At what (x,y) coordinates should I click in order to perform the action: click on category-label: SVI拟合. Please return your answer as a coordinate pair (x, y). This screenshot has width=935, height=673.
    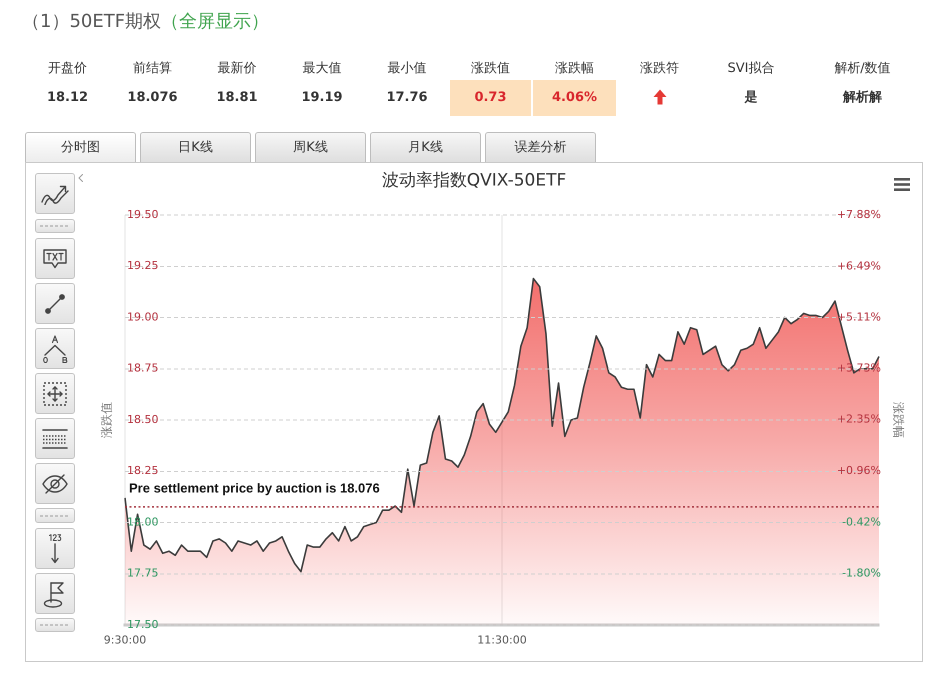
    Looking at the image, I should click on (751, 68).